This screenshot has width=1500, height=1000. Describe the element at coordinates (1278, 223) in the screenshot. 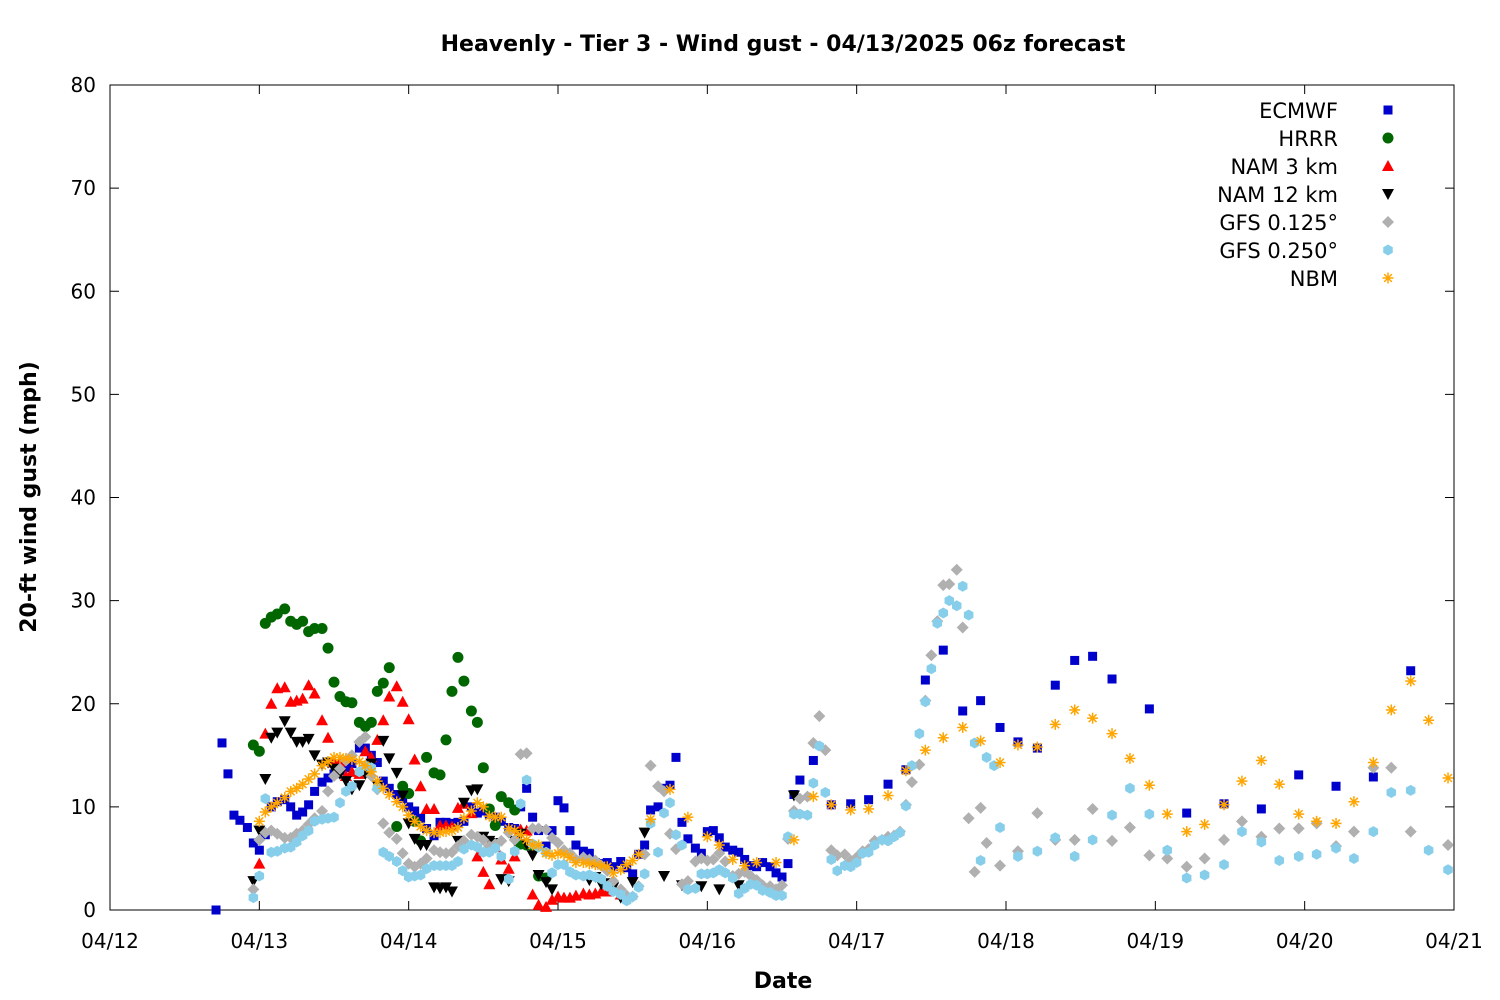

I see `legend-label-gfs-0-125: GFS 0.125°` at that location.